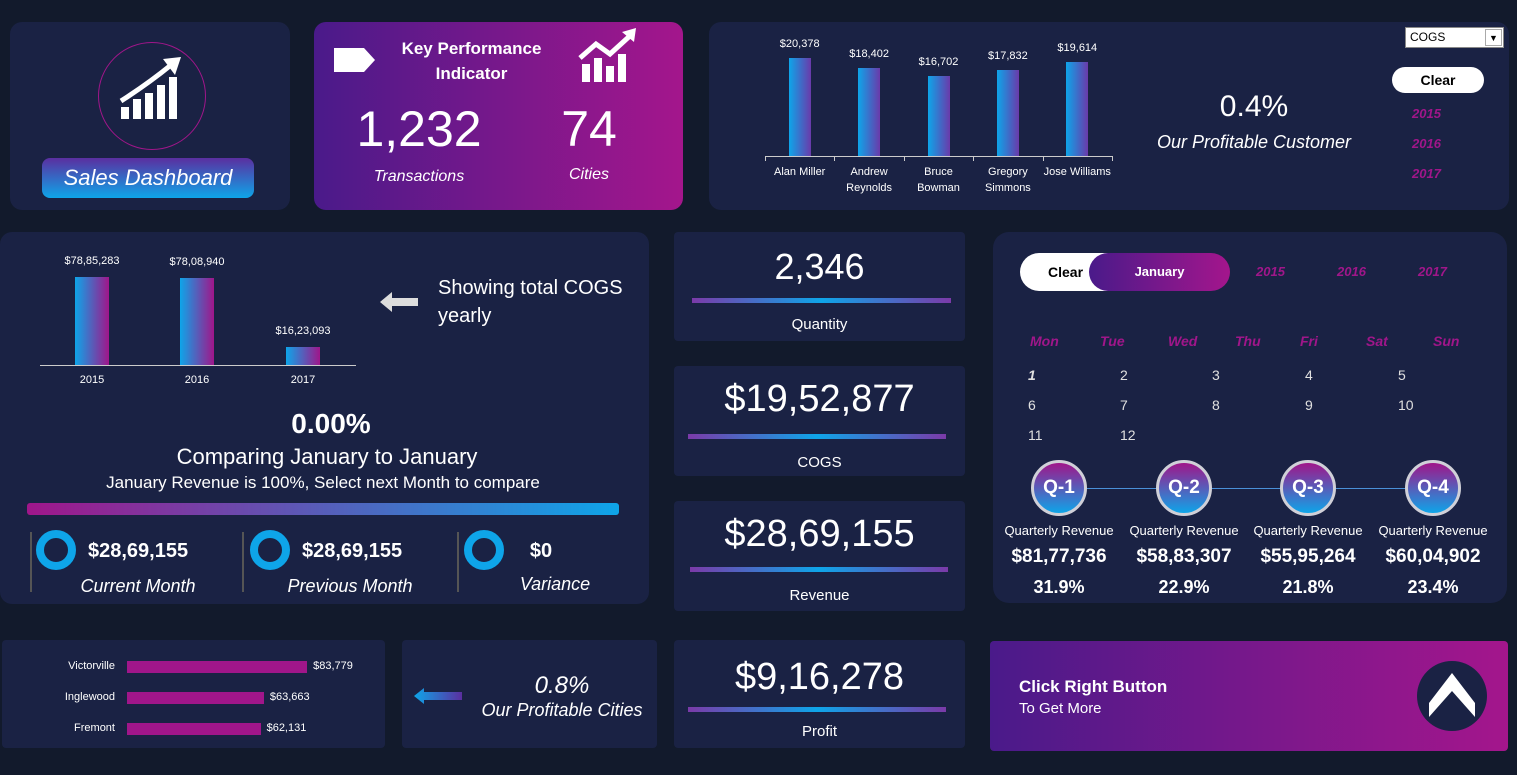  I want to click on tick-label: Alan Miller, so click(800, 172).